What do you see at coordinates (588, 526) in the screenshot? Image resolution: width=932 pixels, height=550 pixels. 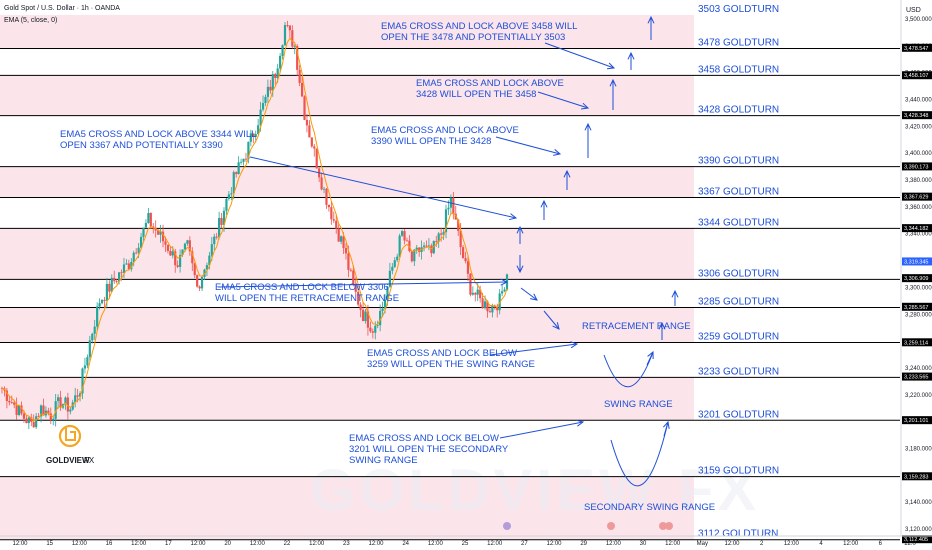 I see `event-markers` at bounding box center [588, 526].